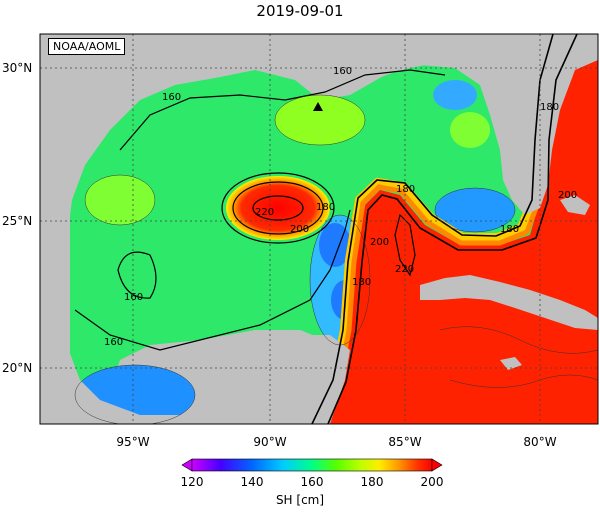 The image size is (600, 515). What do you see at coordinates (404, 442) in the screenshot?
I see `lon-tick-label: 85°W` at bounding box center [404, 442].